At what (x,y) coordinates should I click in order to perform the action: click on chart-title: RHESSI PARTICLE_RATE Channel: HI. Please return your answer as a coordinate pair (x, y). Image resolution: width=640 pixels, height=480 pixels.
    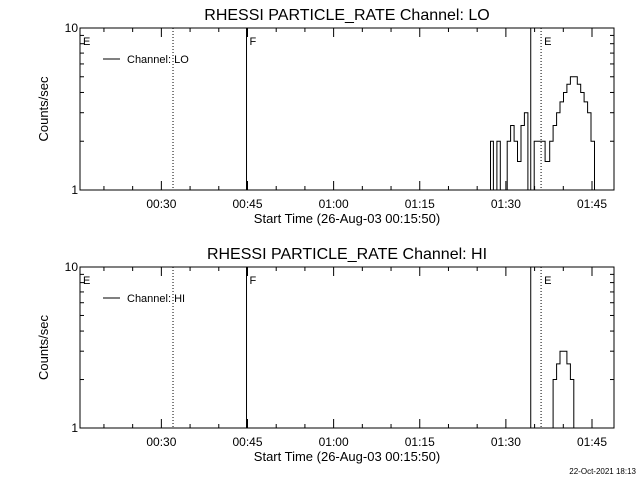
    Looking at the image, I should click on (347, 254).